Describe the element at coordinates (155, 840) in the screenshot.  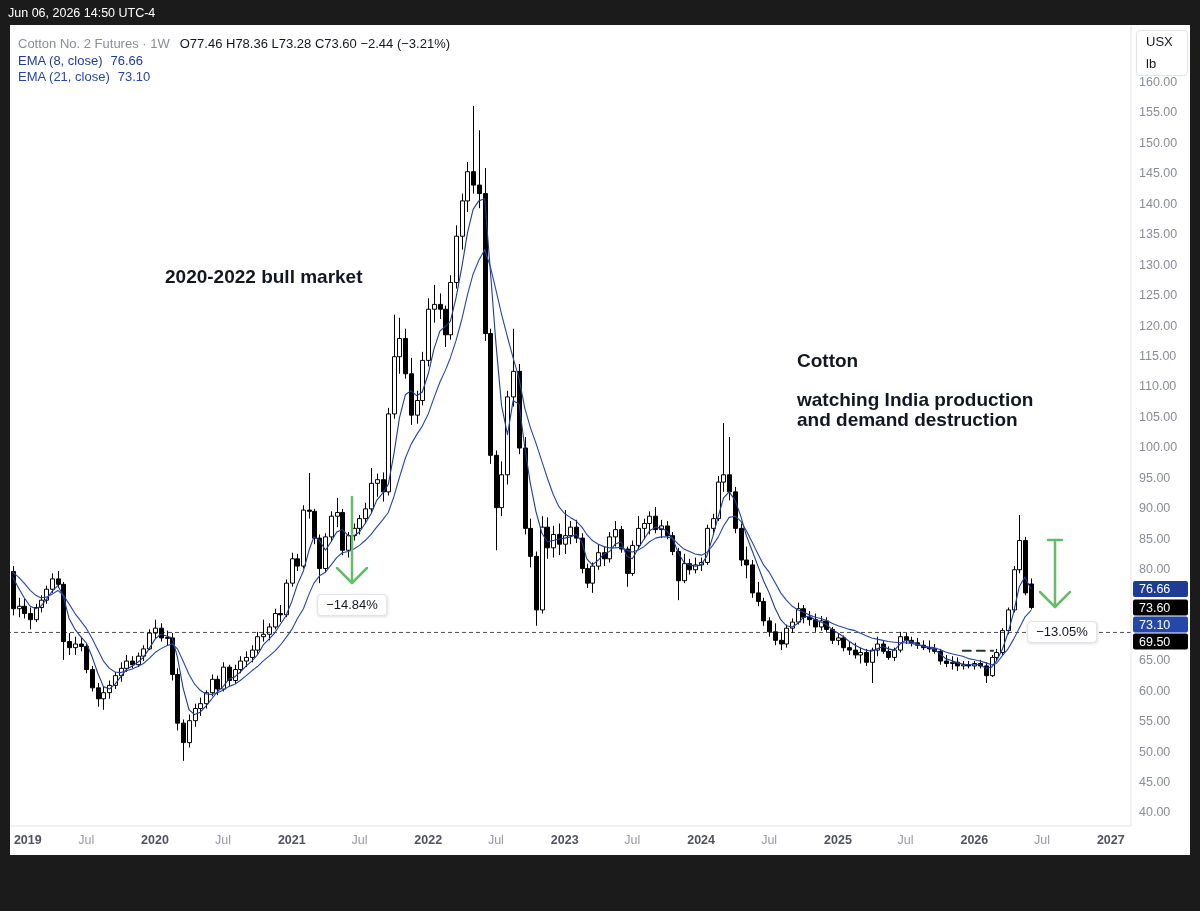
I see `x-tick-label: 2020` at that location.